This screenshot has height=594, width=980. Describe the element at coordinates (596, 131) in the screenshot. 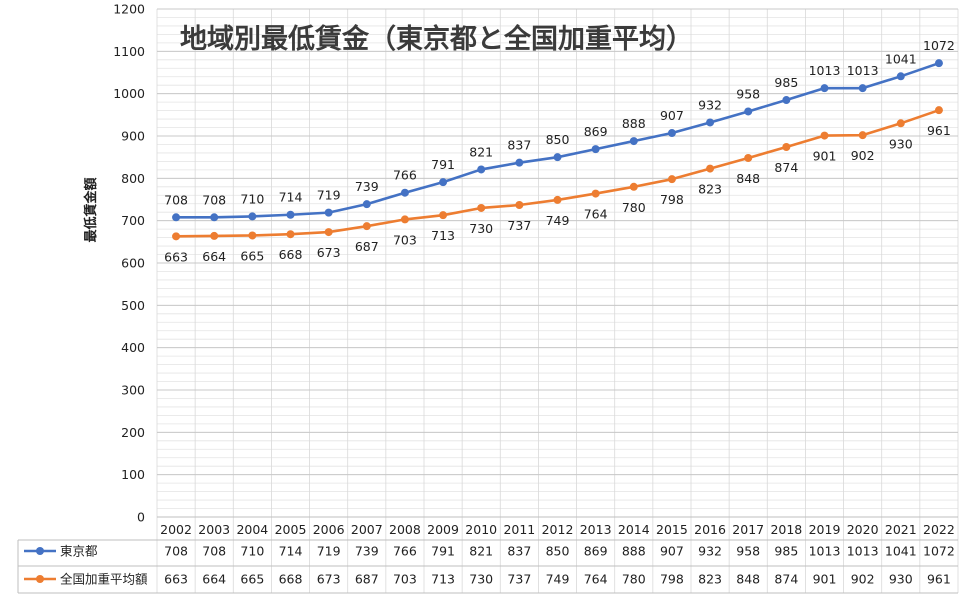

I see `data-label: 869` at that location.